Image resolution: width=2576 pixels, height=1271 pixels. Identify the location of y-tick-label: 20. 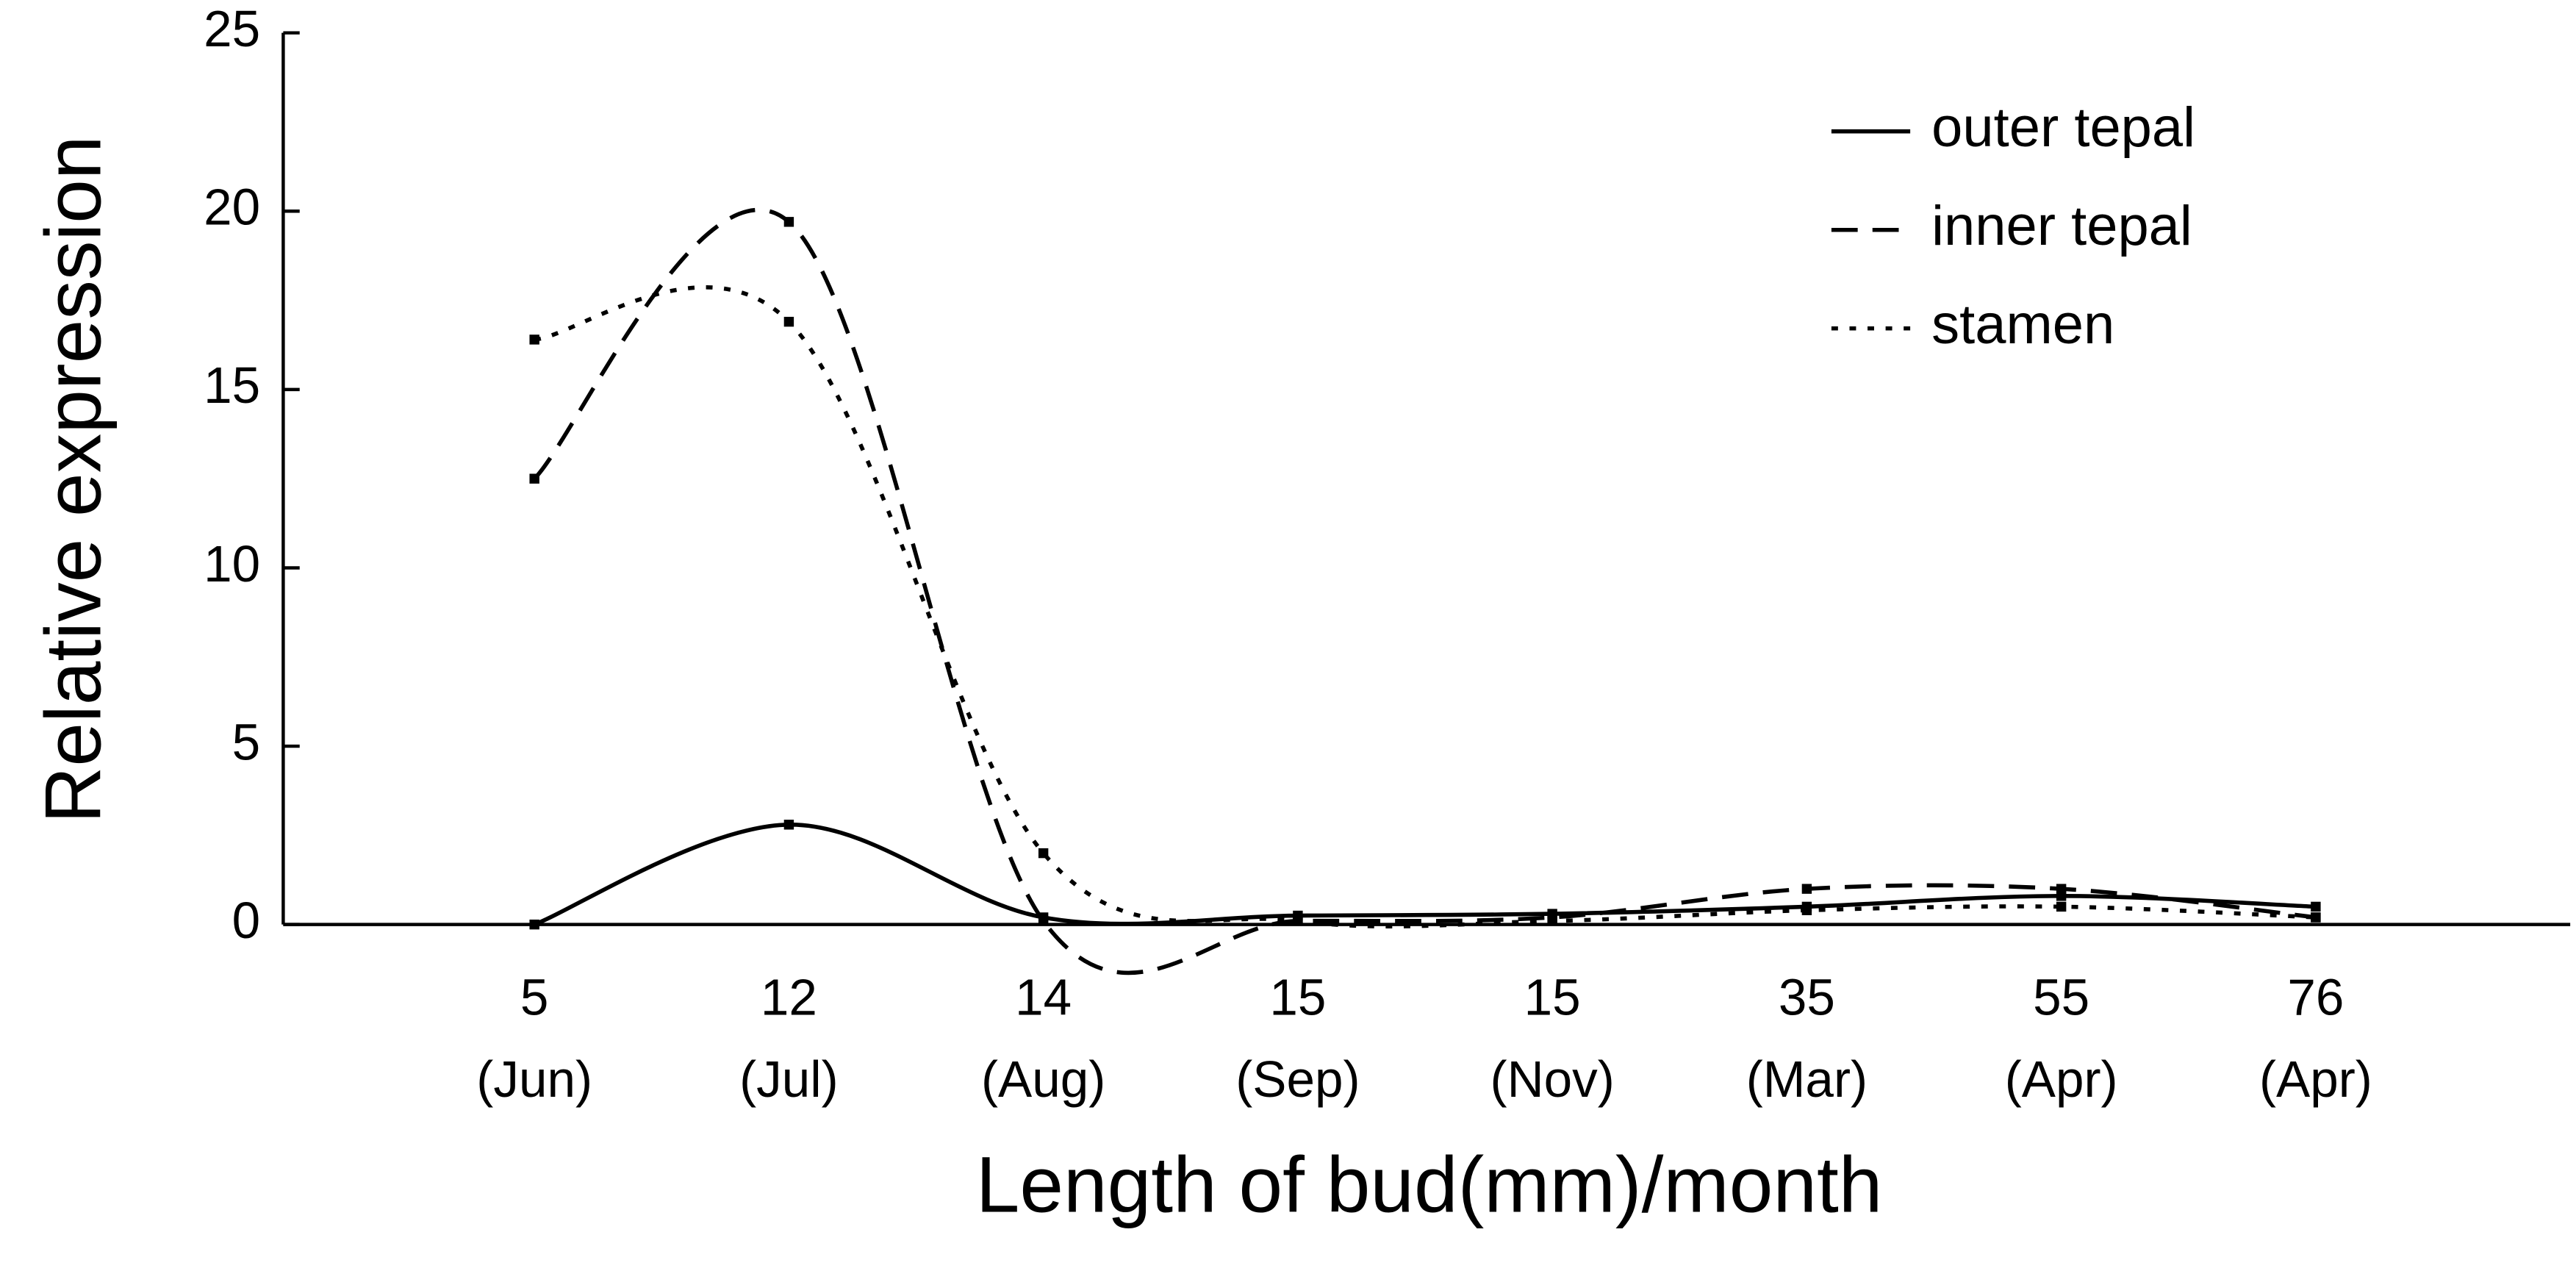
(232, 207).